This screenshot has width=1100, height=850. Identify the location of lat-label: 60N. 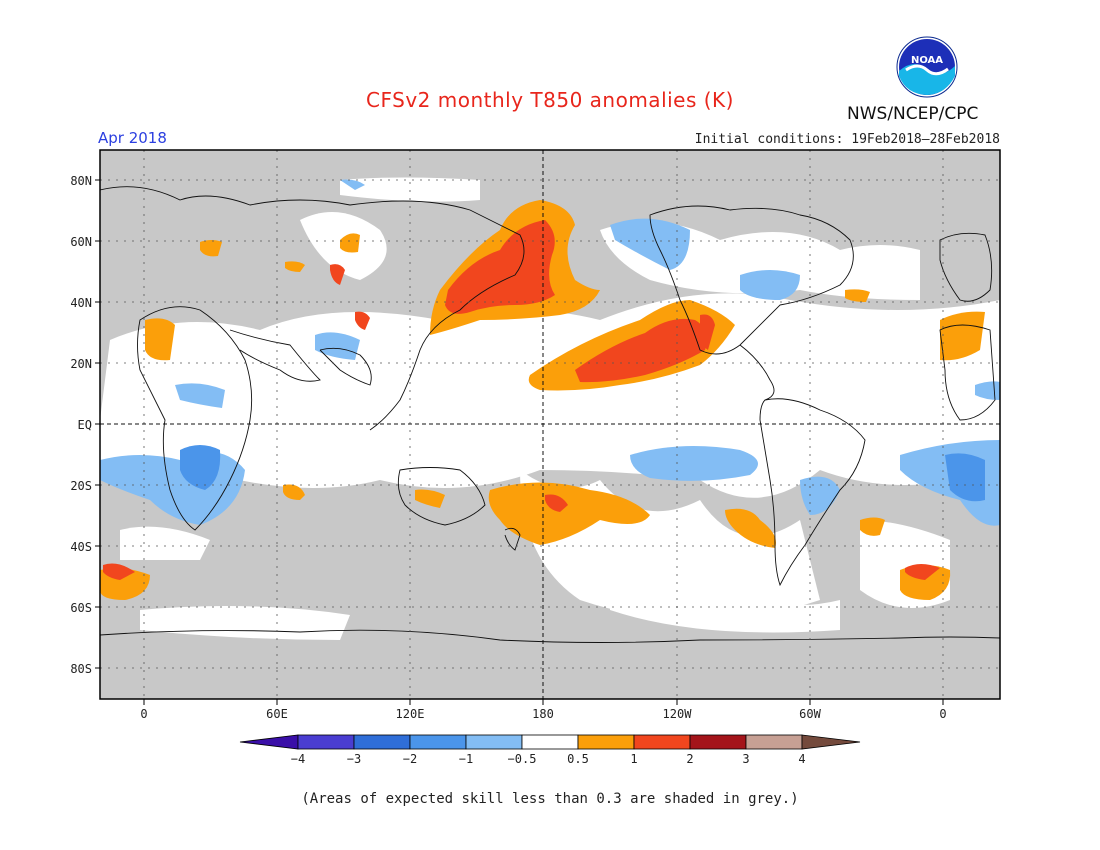
(81, 242).